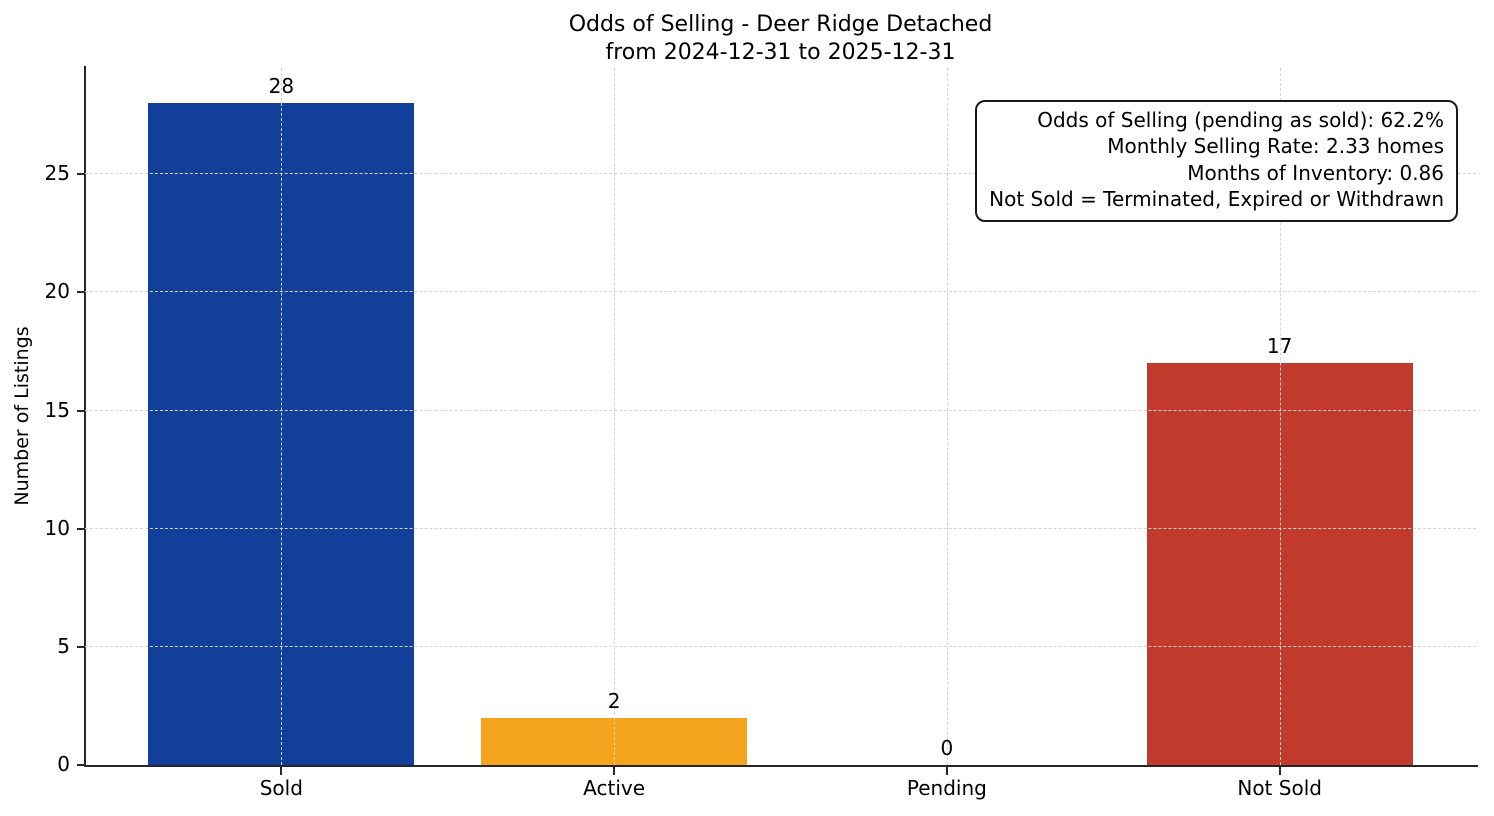  What do you see at coordinates (614, 788) in the screenshot?
I see `x-tick-label-active: Active` at bounding box center [614, 788].